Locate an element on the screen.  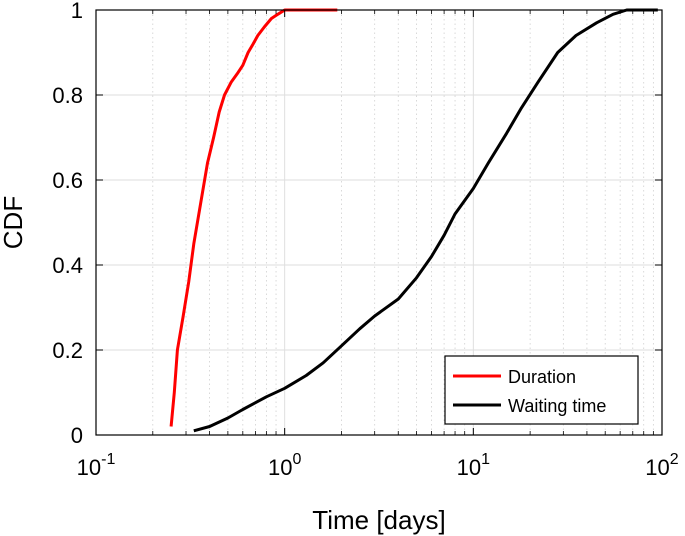
y-tick-label: 0.6 is located at coordinates (67, 180).